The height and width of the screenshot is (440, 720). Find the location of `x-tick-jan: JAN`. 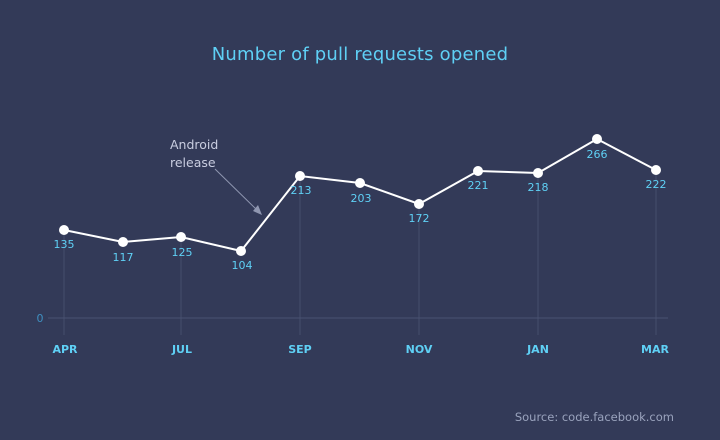

x-tick-jan: JAN is located at coordinates (537, 349).